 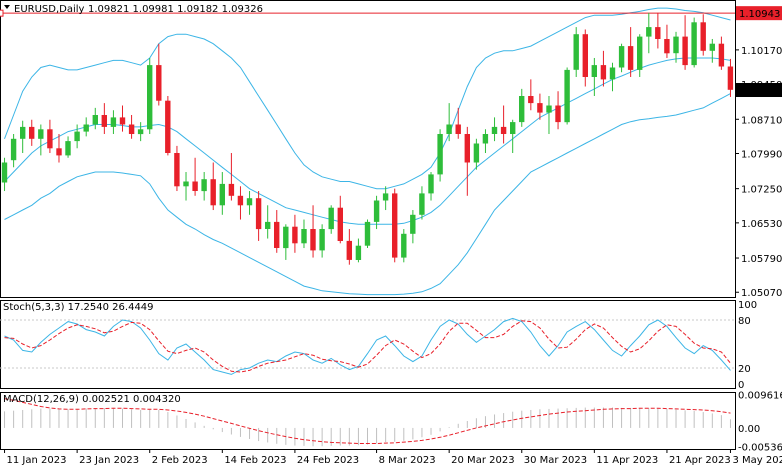 I want to click on ohlc-header: 1.09821 1.09981 1.09182 1.09326, so click(x=175, y=9).